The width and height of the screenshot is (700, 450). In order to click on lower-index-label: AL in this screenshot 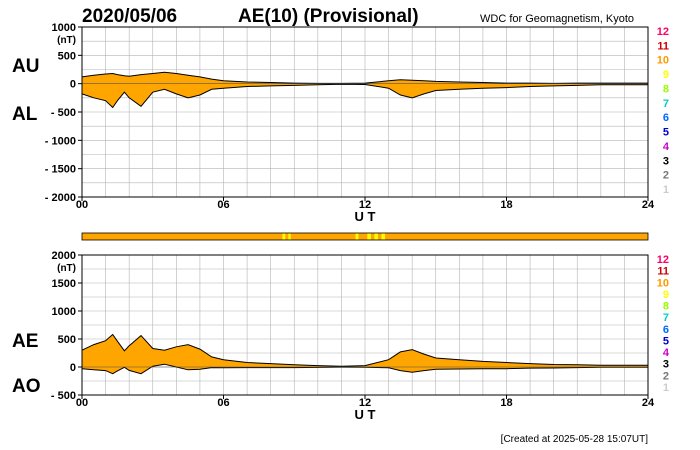, I will do `click(25, 114)`.